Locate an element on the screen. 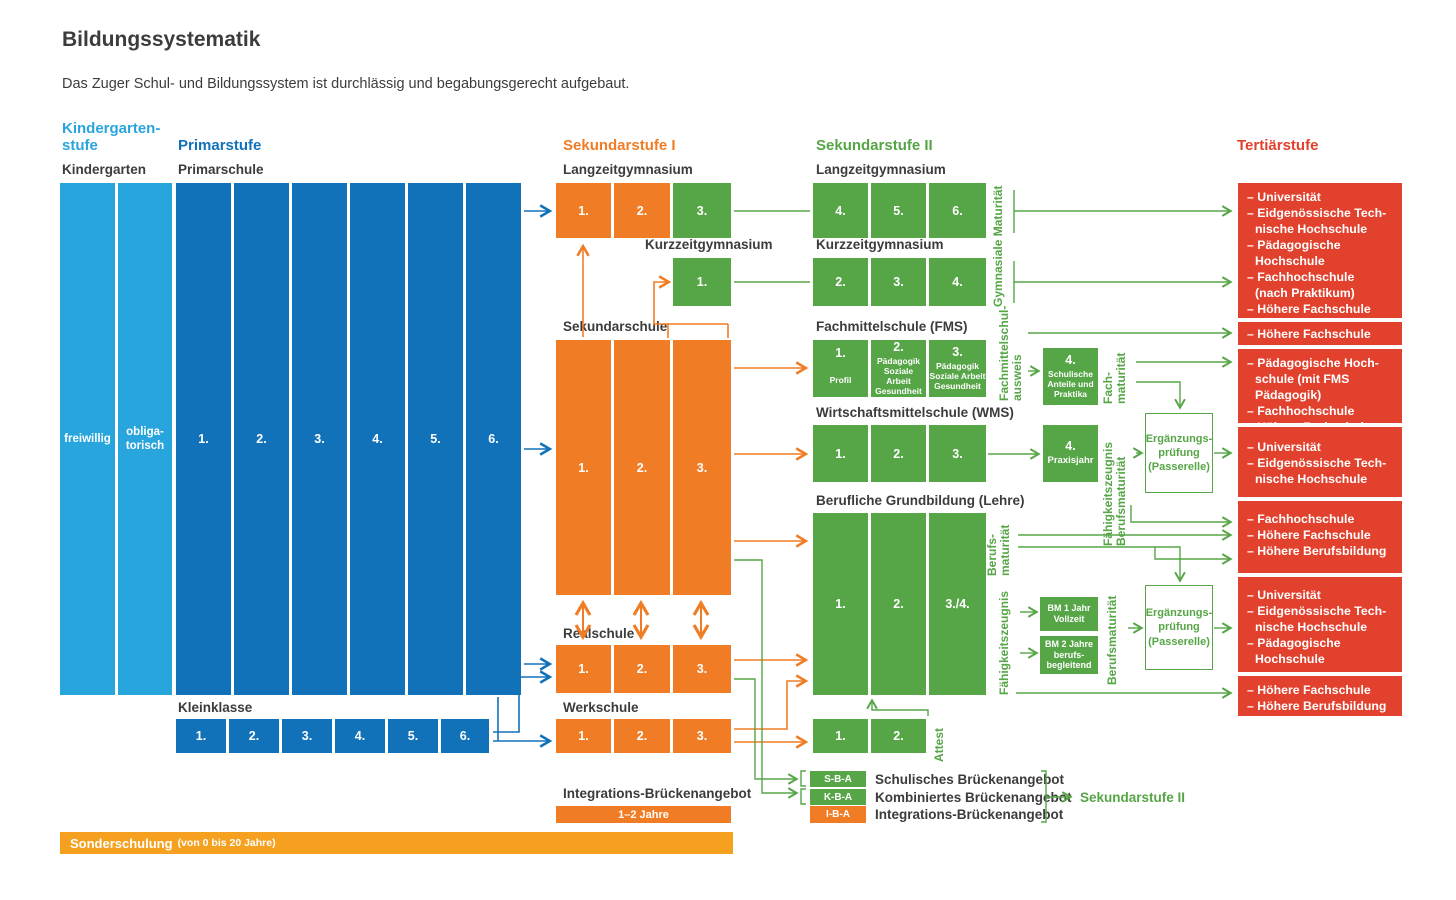 The image size is (1456, 900). fms-box-num: 2. is located at coordinates (898, 346).